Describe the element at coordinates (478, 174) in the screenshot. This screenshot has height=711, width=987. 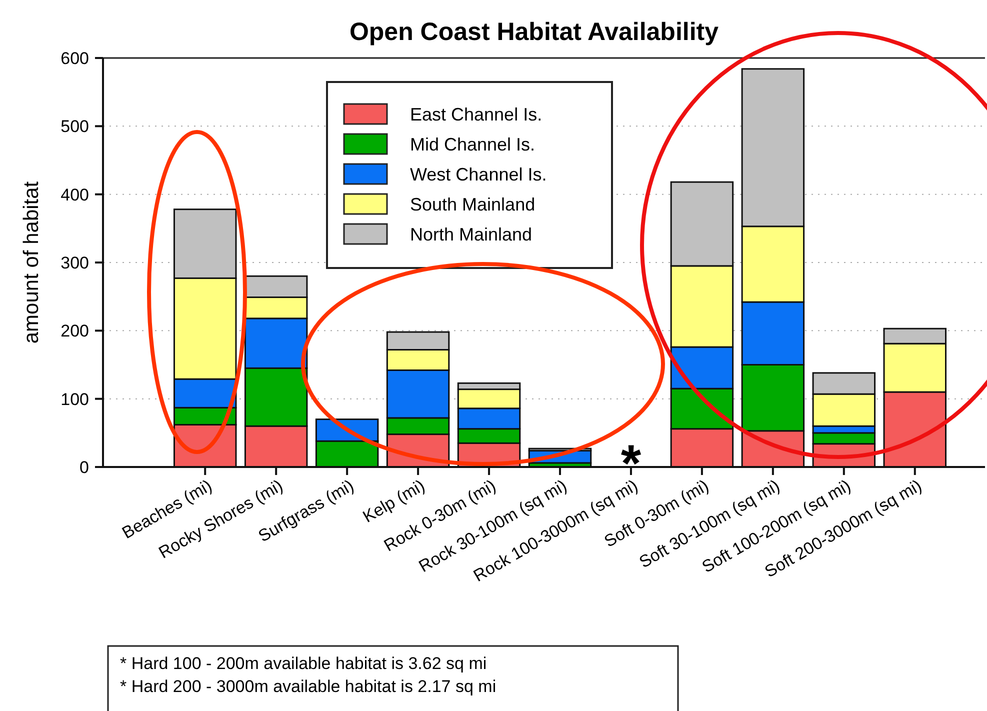
I see `legend-label: West Channel Is.` at that location.